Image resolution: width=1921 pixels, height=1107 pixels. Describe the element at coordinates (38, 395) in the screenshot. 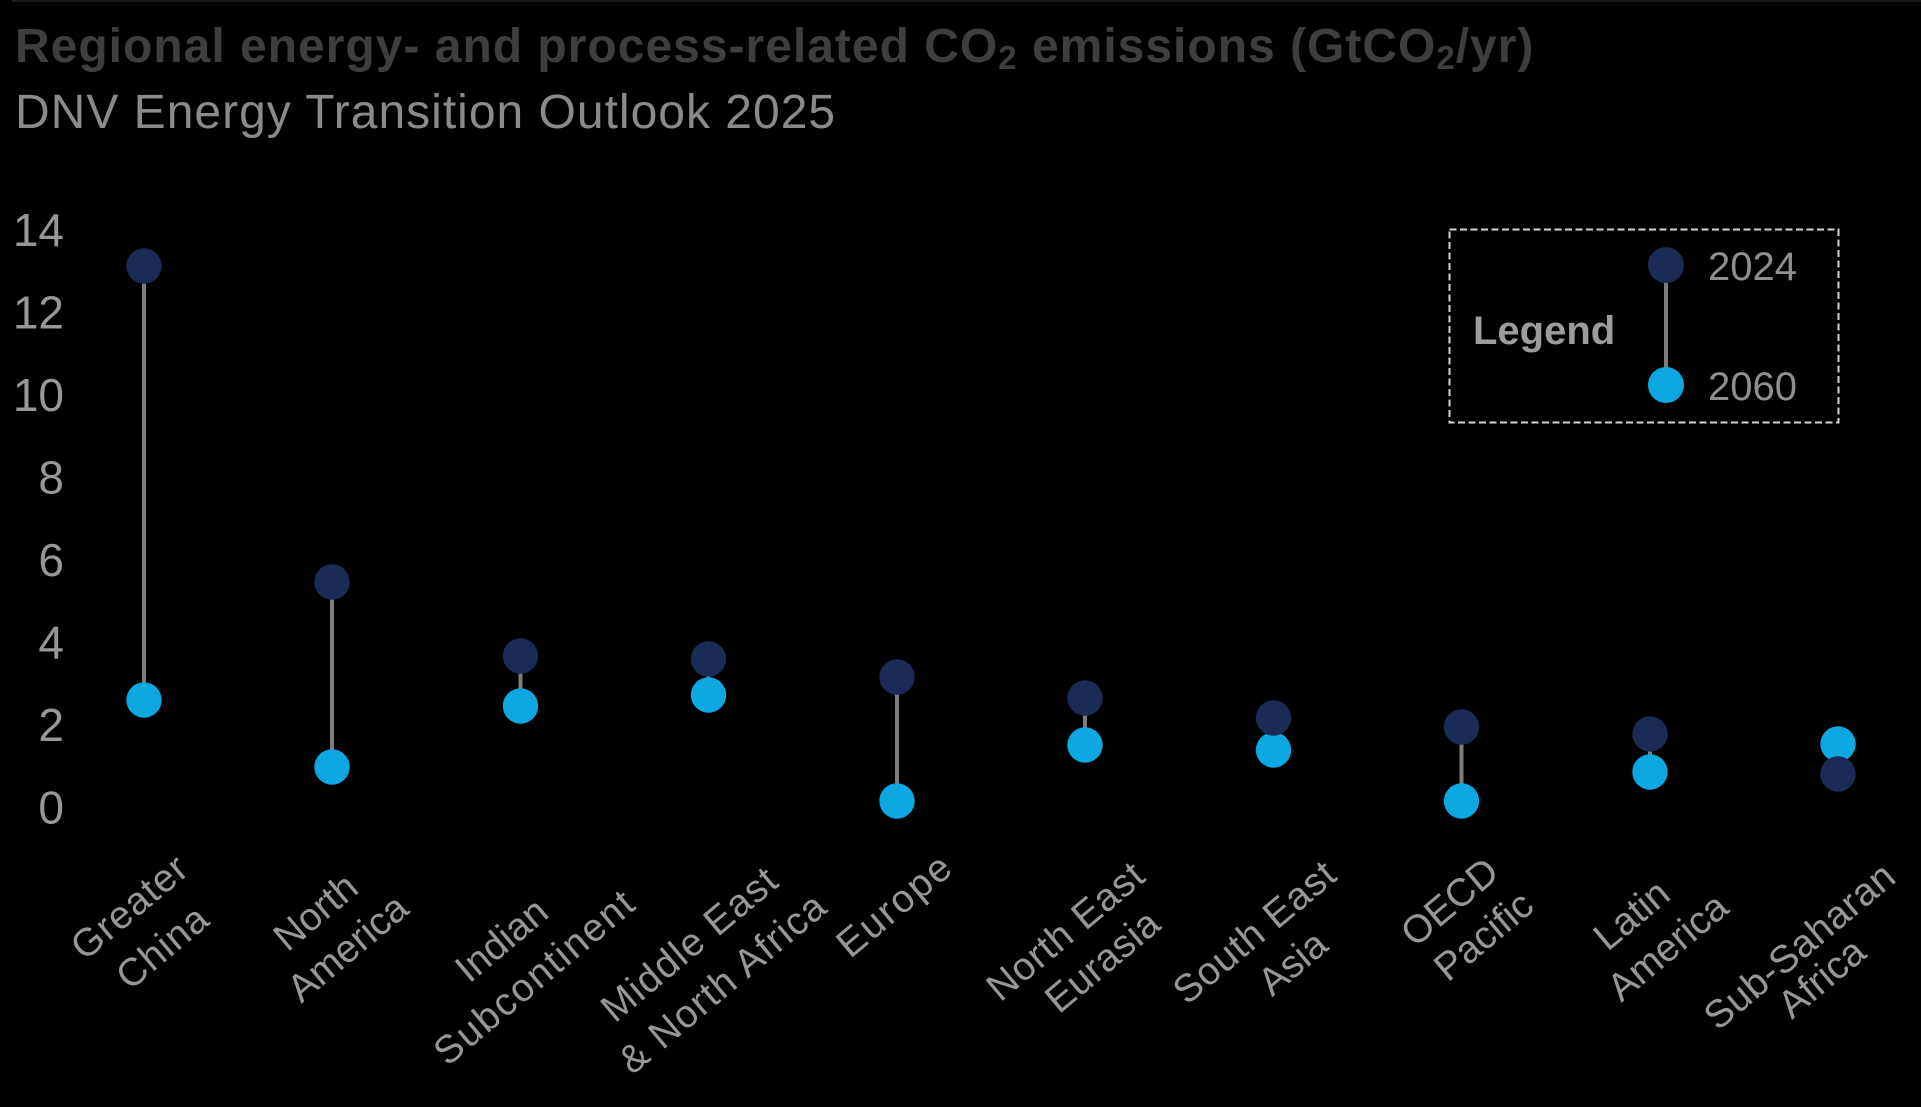

I see `svg-text: 10` at that location.